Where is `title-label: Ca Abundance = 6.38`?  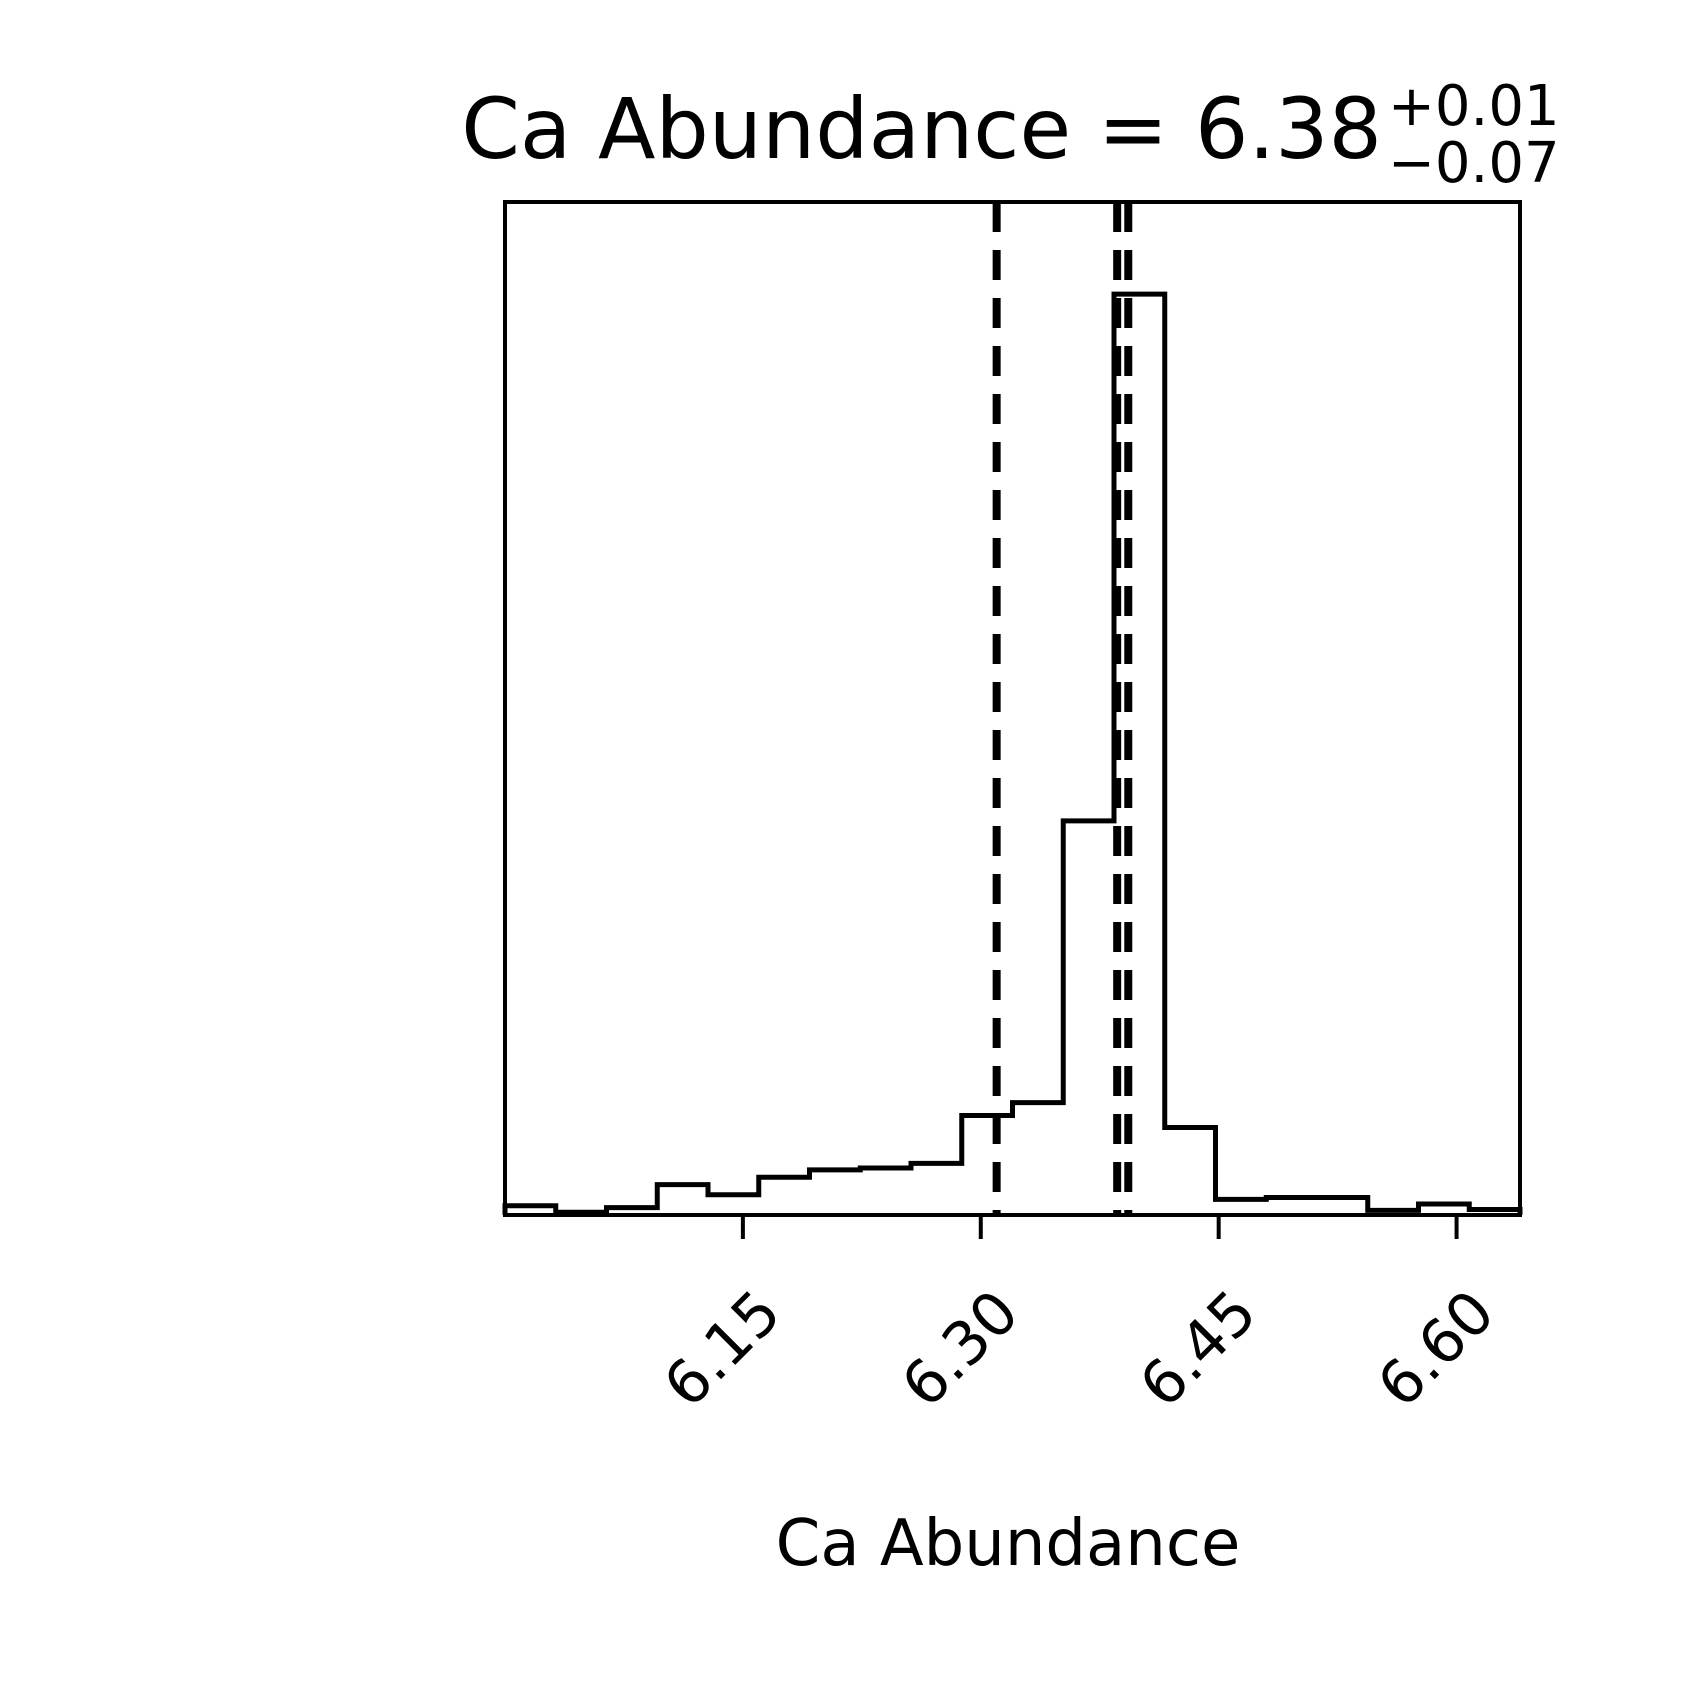
title-label: Ca Abundance = 6.38 is located at coordinates (921, 129).